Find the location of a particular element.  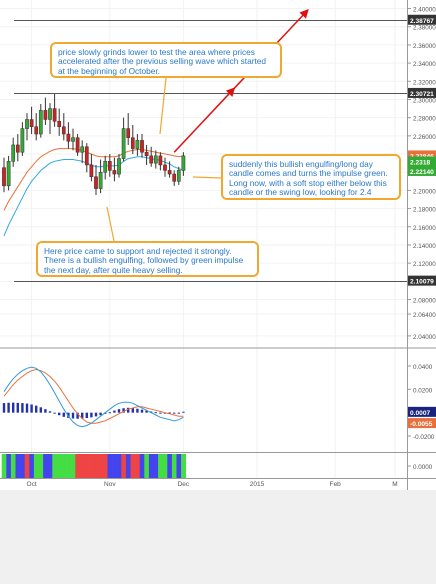

y-tick-label: 2.36000 is located at coordinates (424, 46).